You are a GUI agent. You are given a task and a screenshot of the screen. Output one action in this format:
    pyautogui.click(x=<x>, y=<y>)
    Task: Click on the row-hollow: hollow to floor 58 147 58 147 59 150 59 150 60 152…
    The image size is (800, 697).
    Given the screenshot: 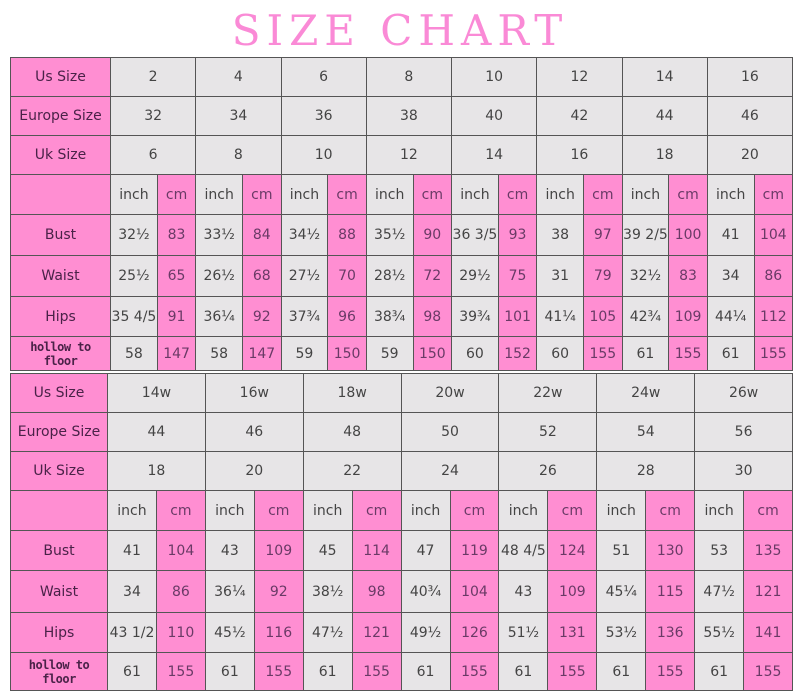 What is the action you would take?
    pyautogui.click(x=402, y=353)
    